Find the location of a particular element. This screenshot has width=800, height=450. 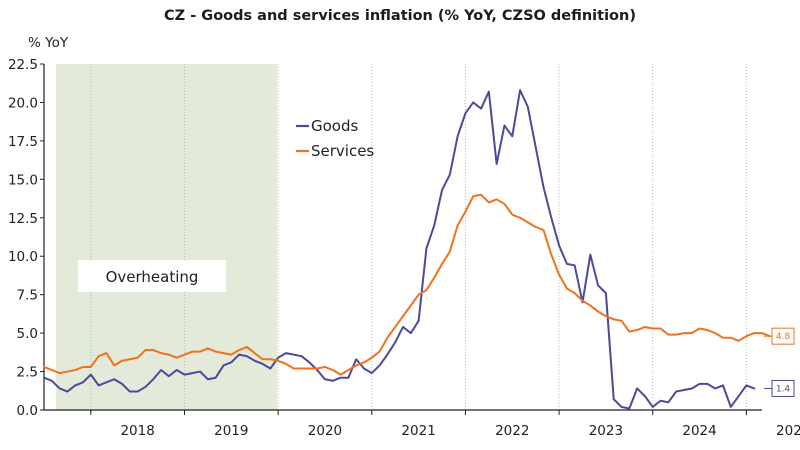

y-tick-label: 10.0 is located at coordinates (23, 257).